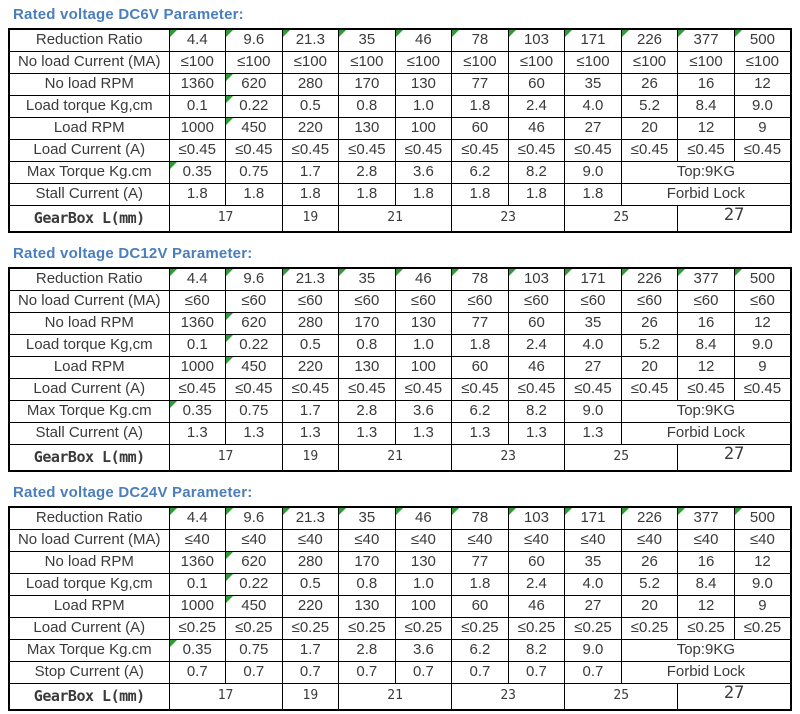  I want to click on row-label: Load torque Kg,cm, so click(89, 345).